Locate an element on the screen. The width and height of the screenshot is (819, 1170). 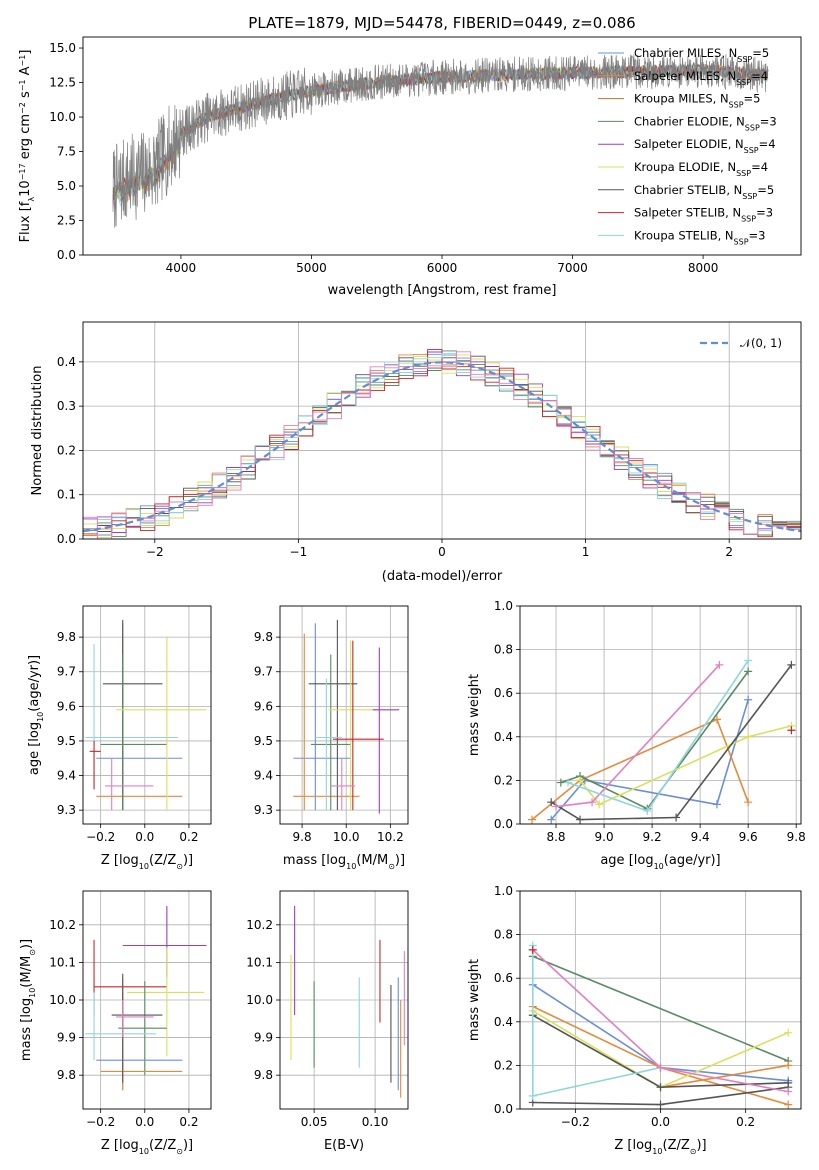
spectrum-lines is located at coordinates (440, 140).